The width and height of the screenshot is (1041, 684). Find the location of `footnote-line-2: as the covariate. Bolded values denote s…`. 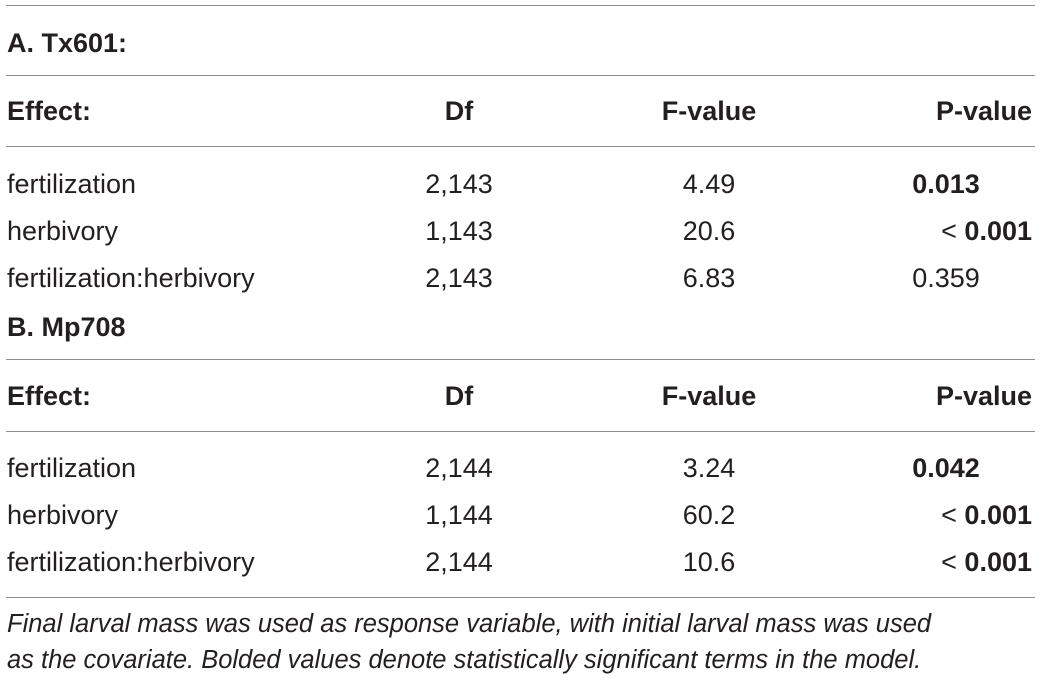

footnote-line-2: as the covariate. Bolded values denote s… is located at coordinates (464, 660).